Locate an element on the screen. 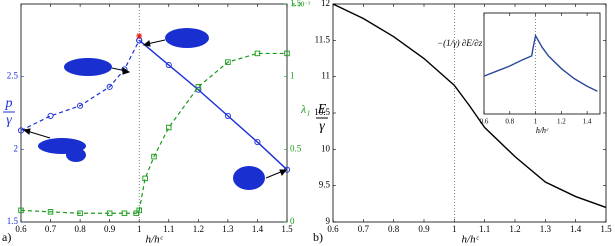  y-tick-label: 10.5 is located at coordinates (322, 112).